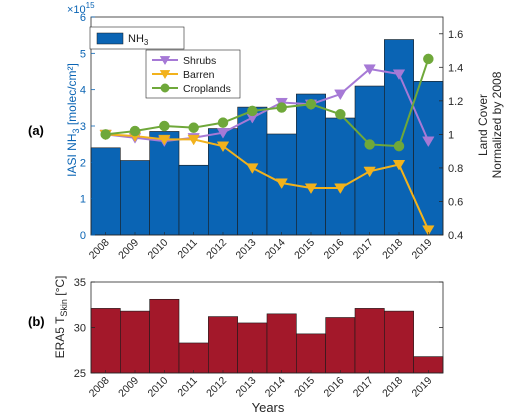 The image size is (520, 419). I want to click on nh3-bar-2008, so click(105, 191).